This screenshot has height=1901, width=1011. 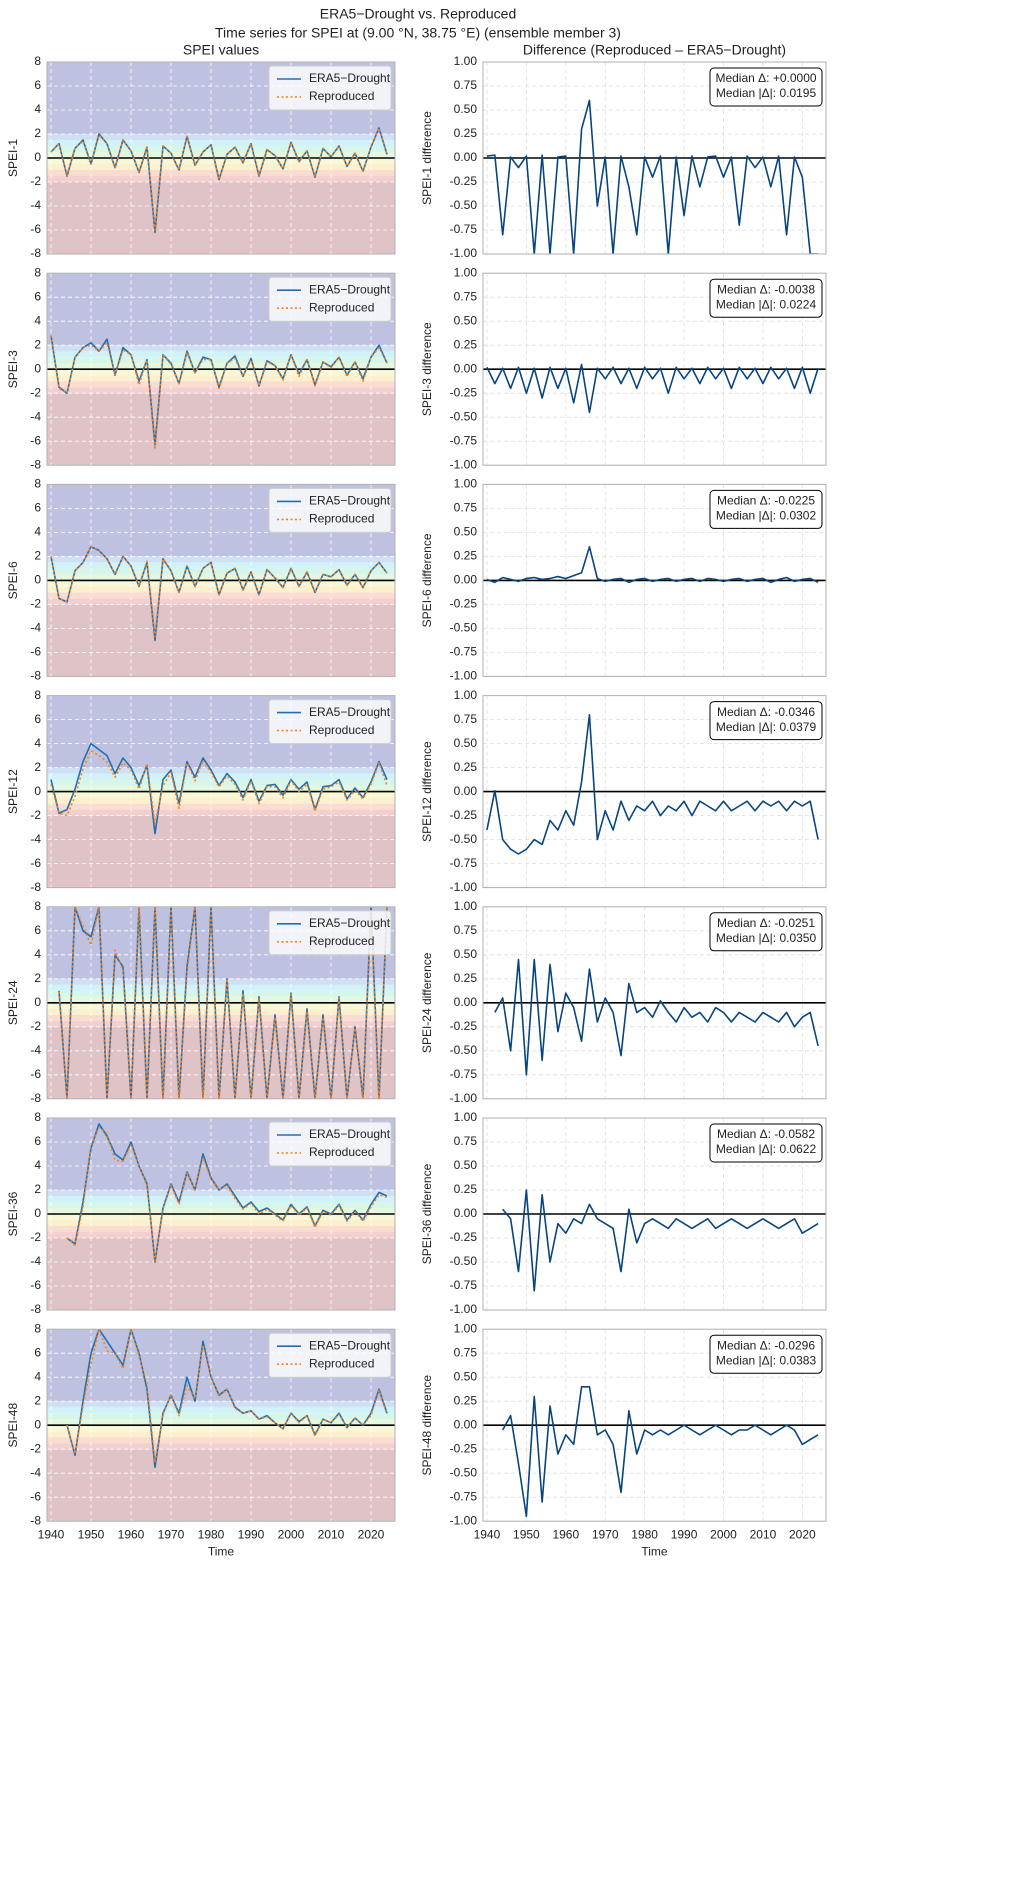 I want to click on x-tick-label: 1950, so click(x=526, y=1534).